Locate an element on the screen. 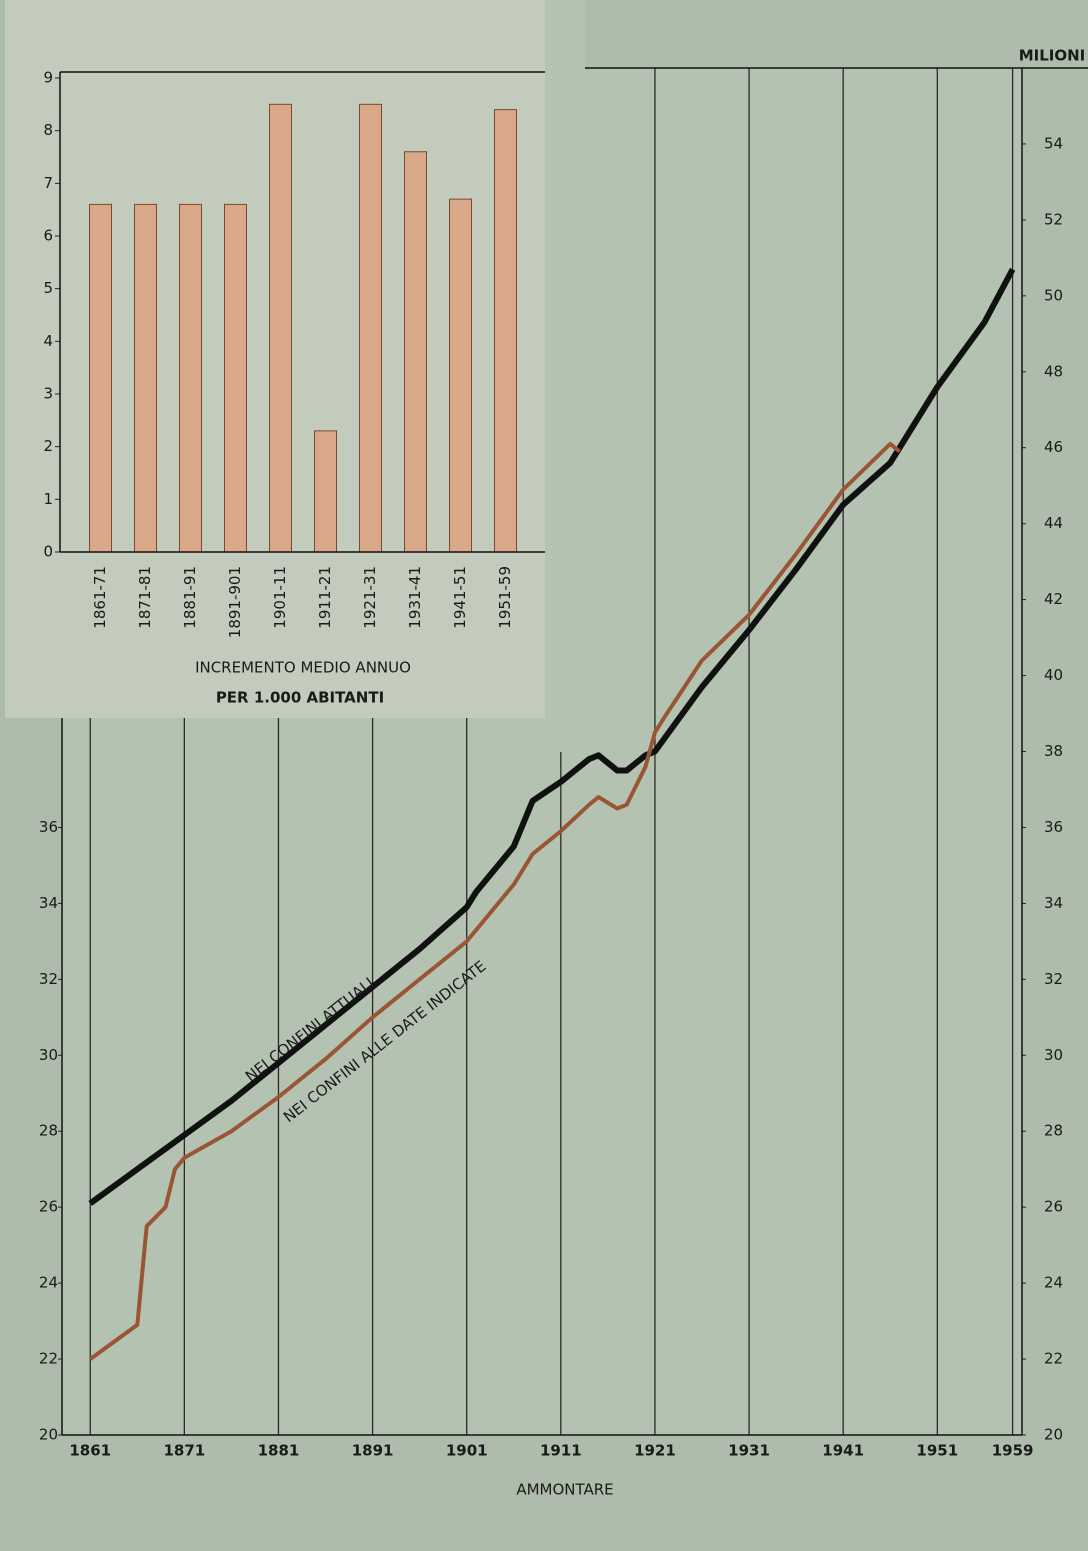  y2-tick-label: 26 is located at coordinates (1053, 1207).